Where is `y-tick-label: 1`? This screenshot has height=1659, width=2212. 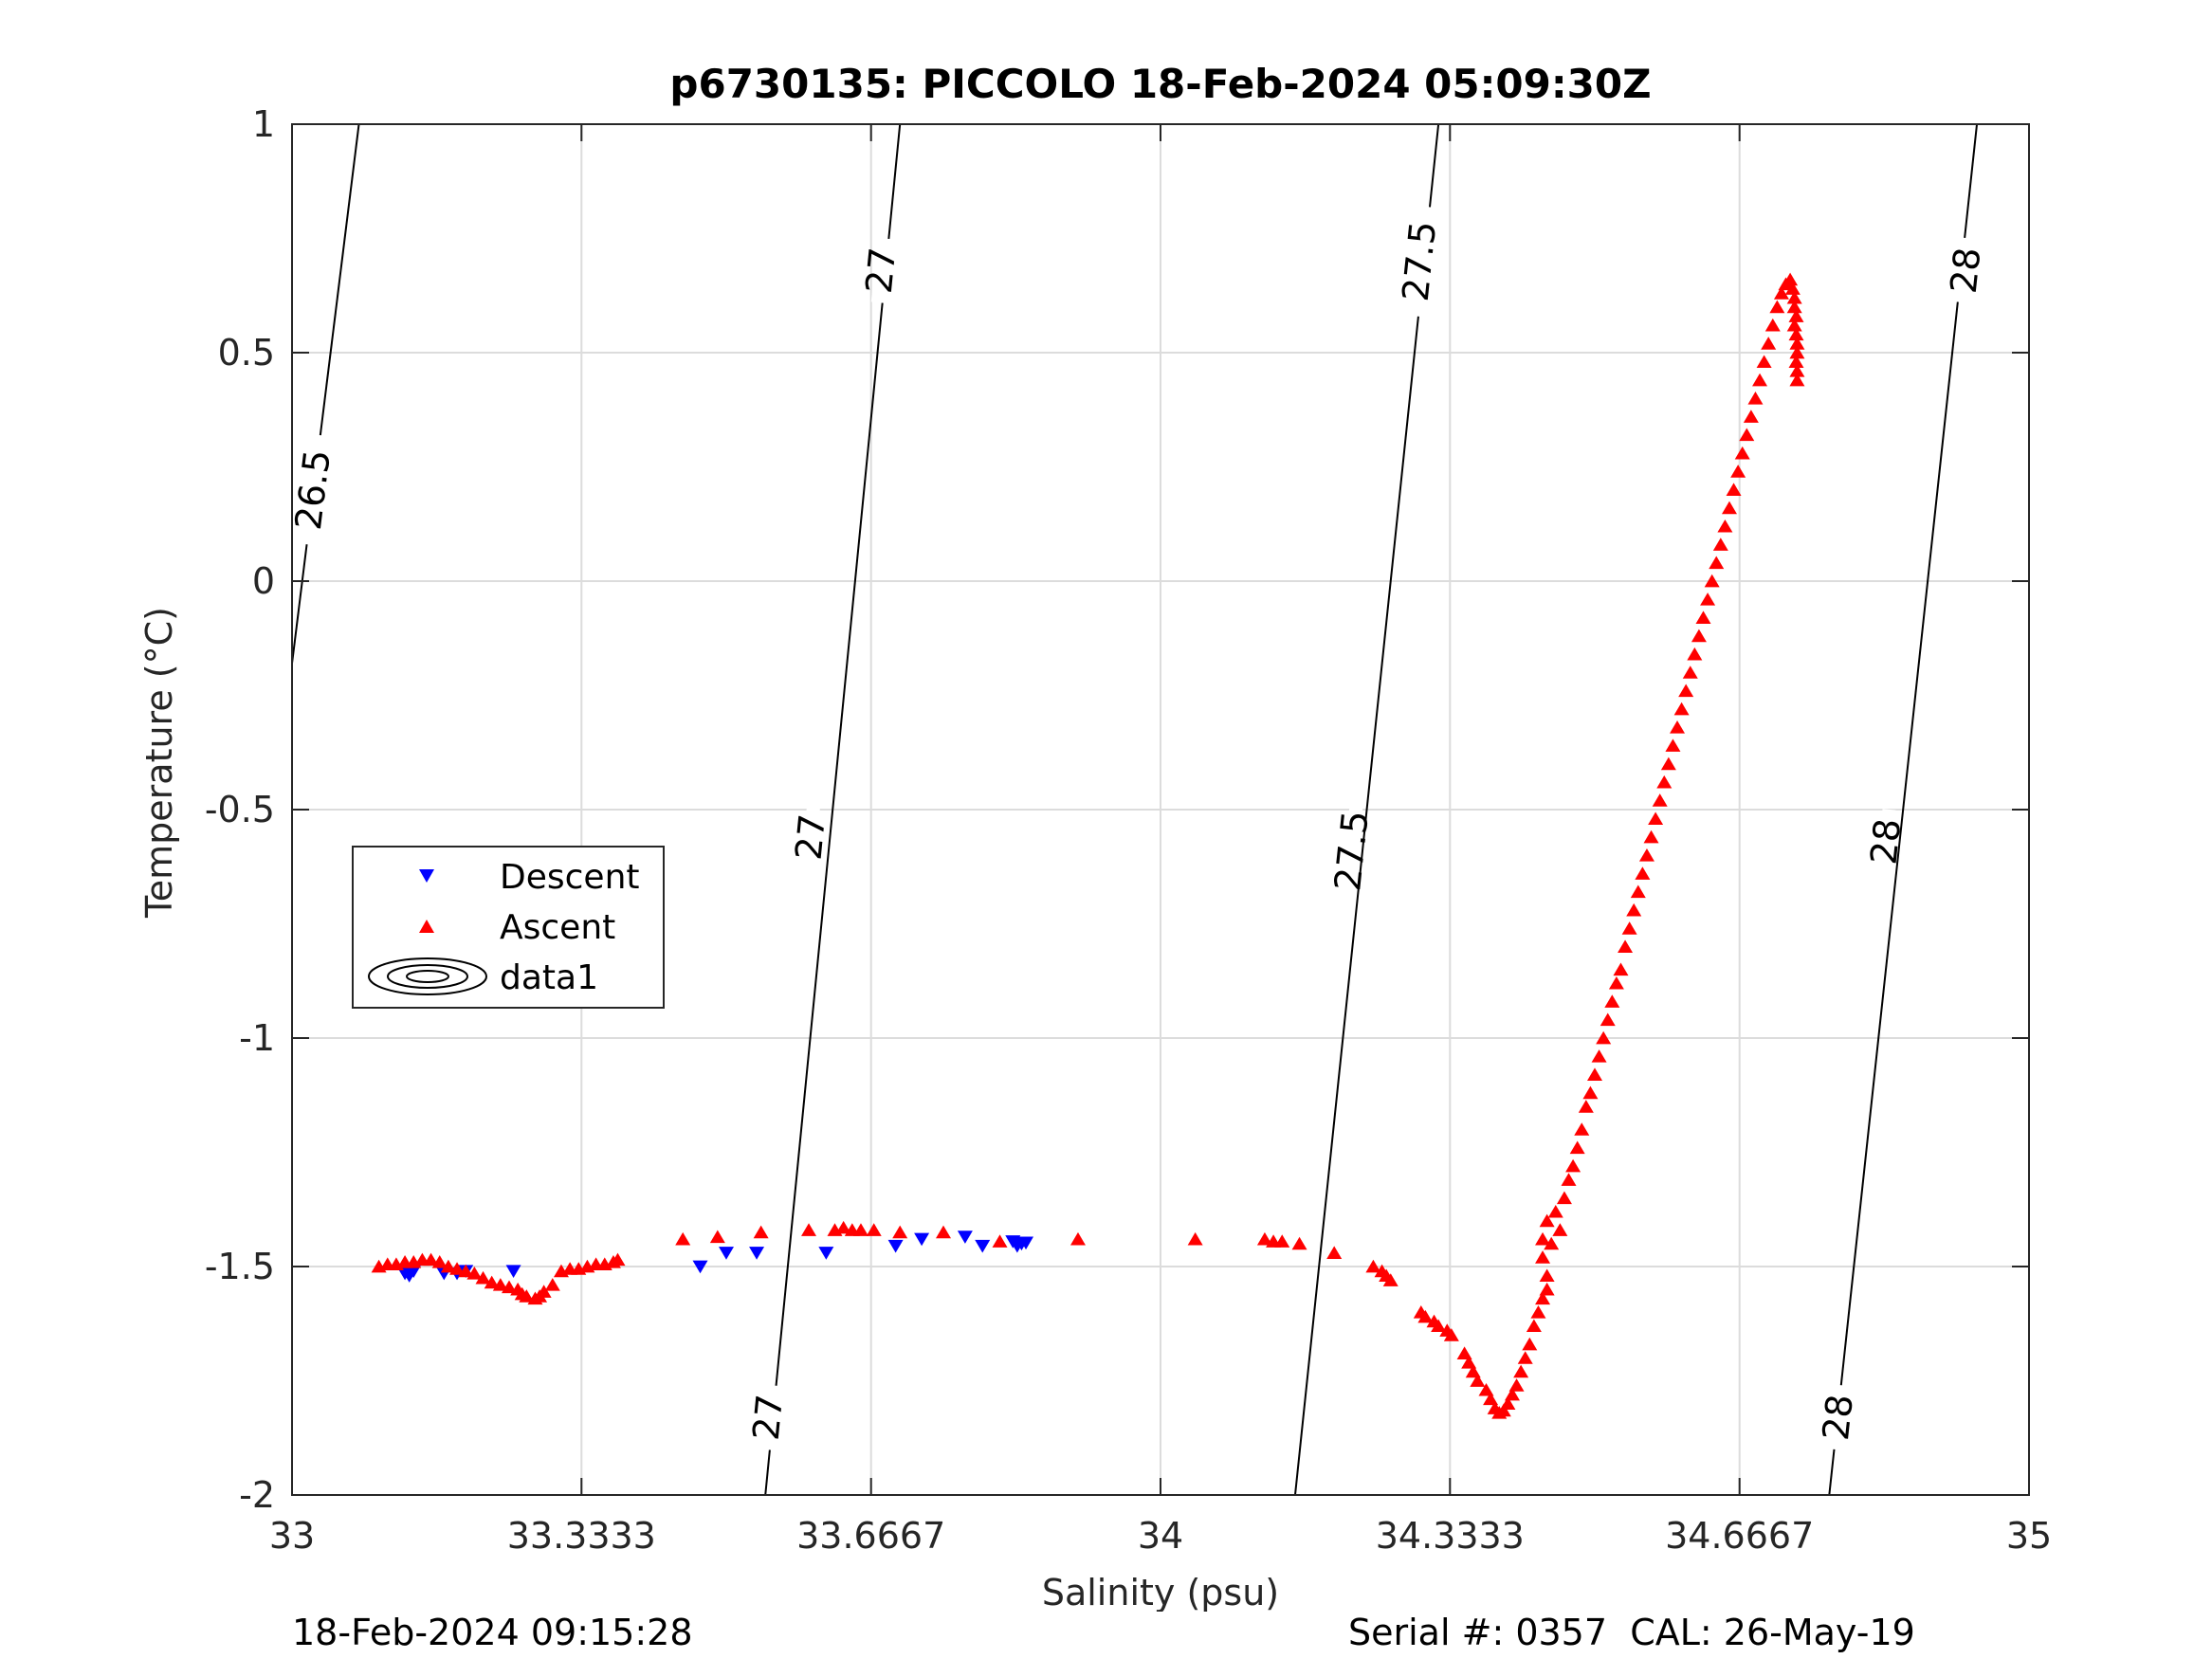 y-tick-label: 1 is located at coordinates (263, 124).